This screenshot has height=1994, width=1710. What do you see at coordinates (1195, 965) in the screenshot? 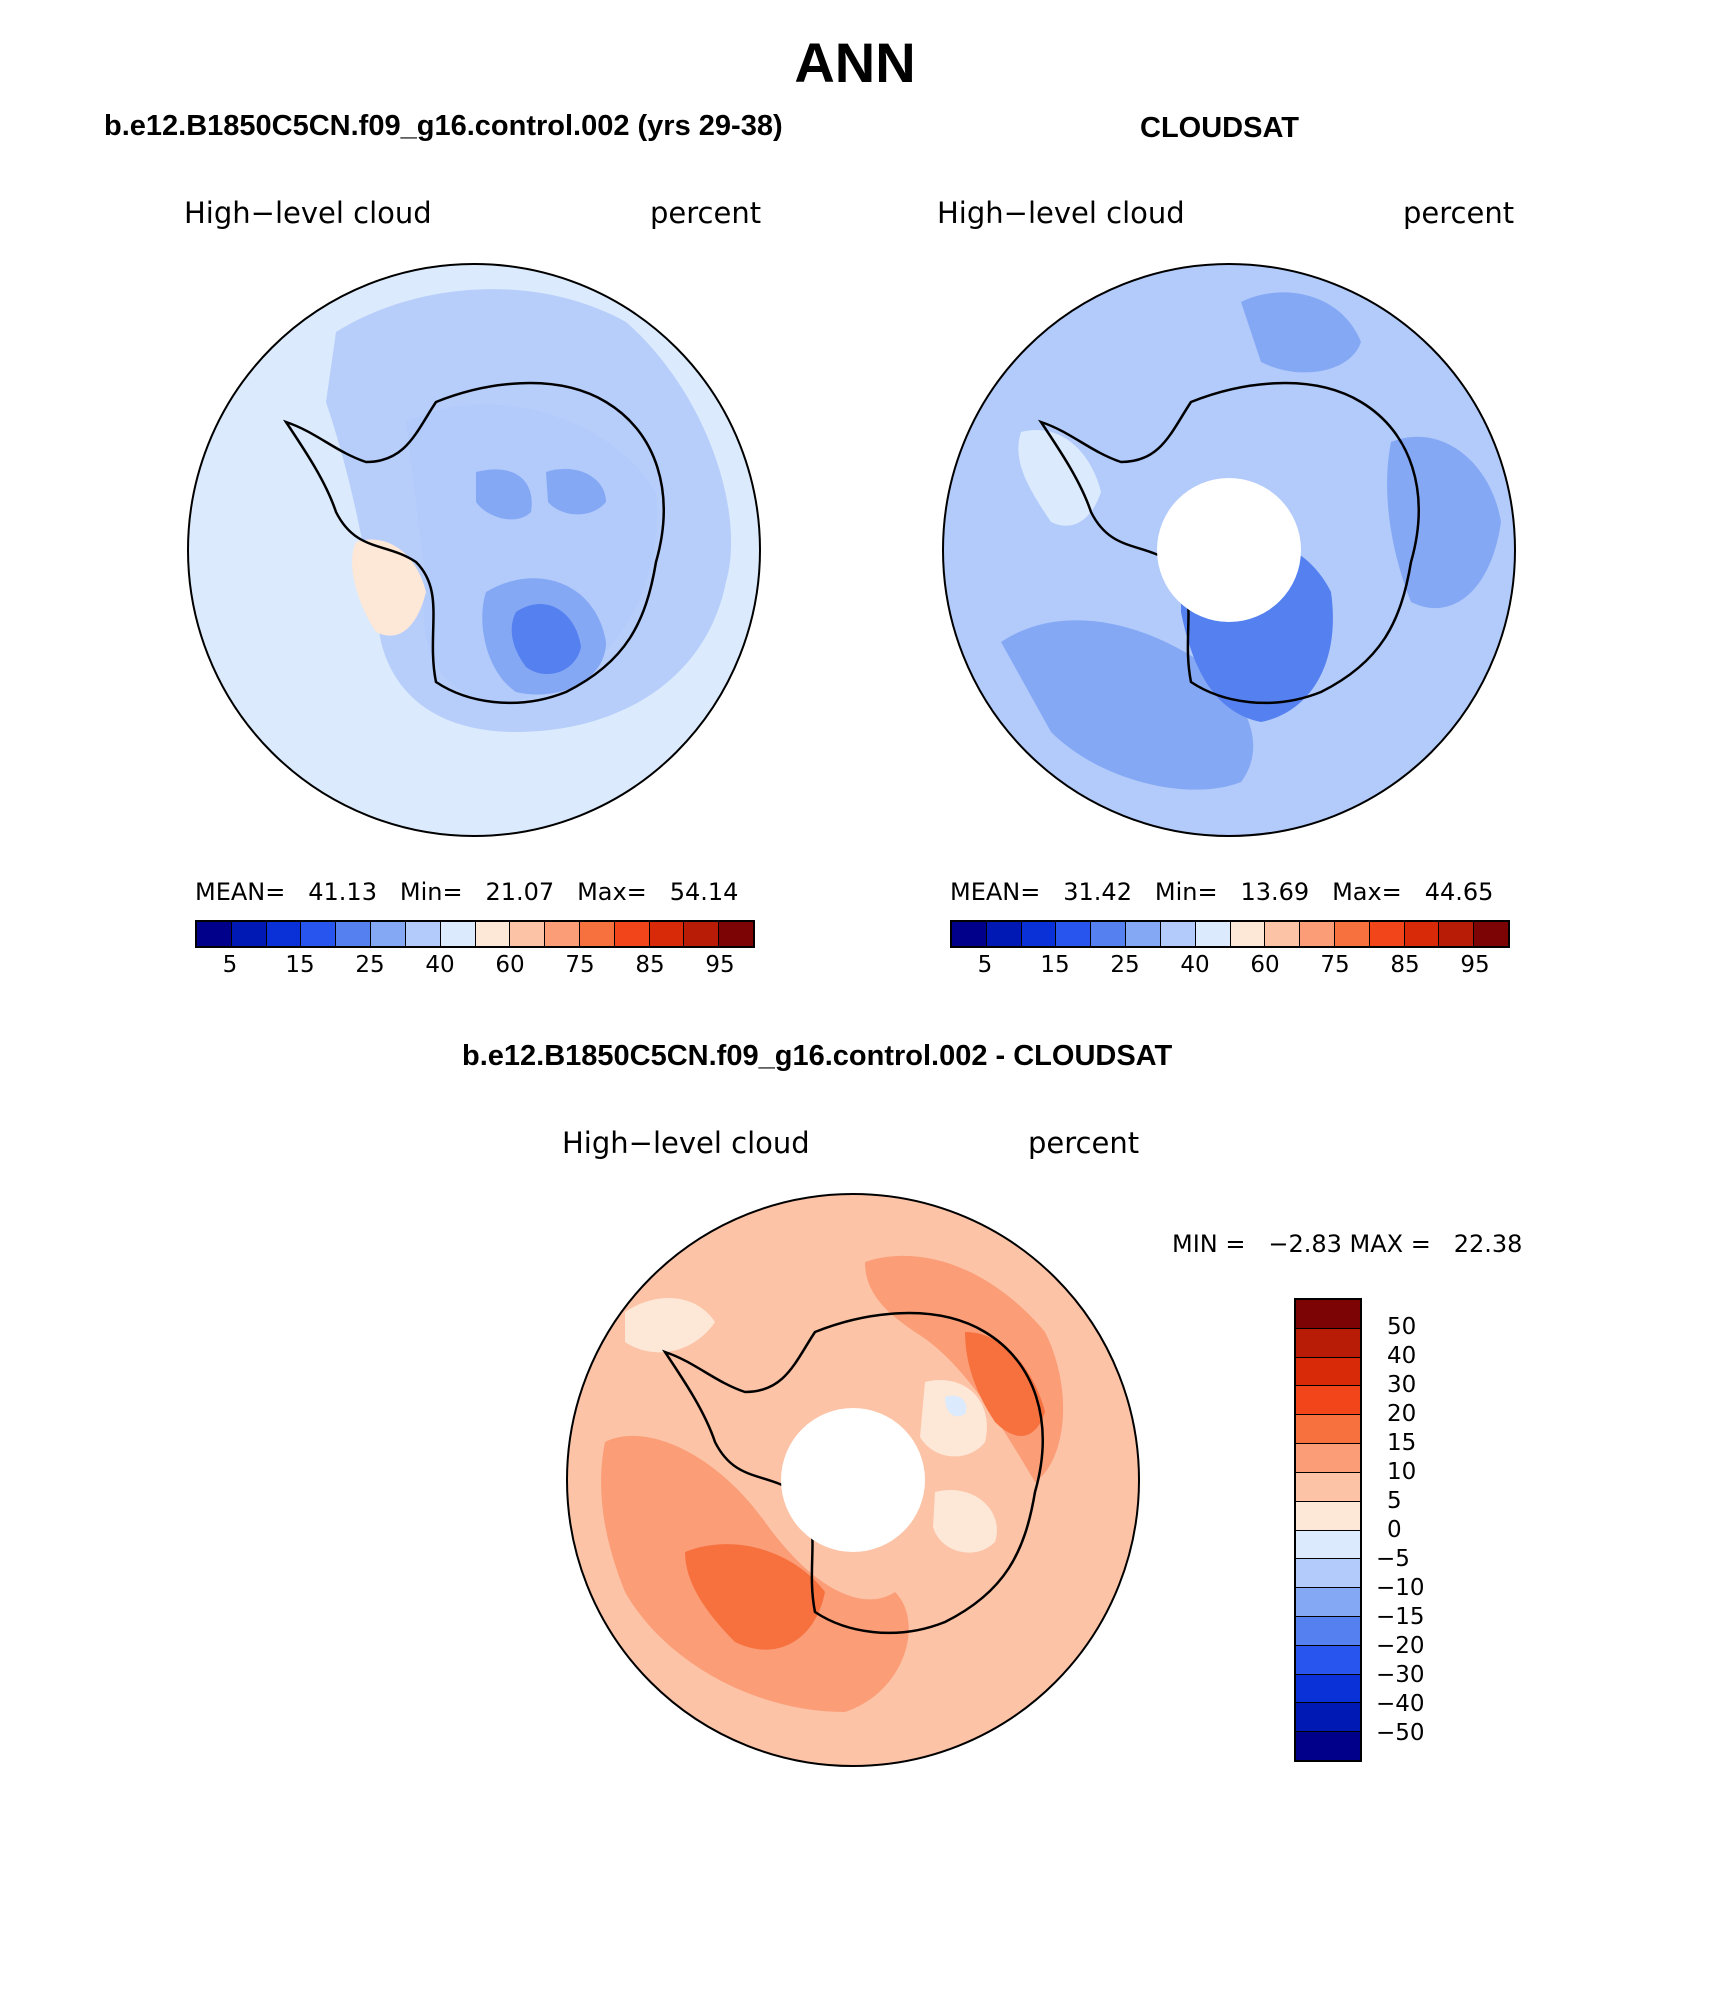
I see `panel-2-colorbar-tick-label: 40` at bounding box center [1195, 965].